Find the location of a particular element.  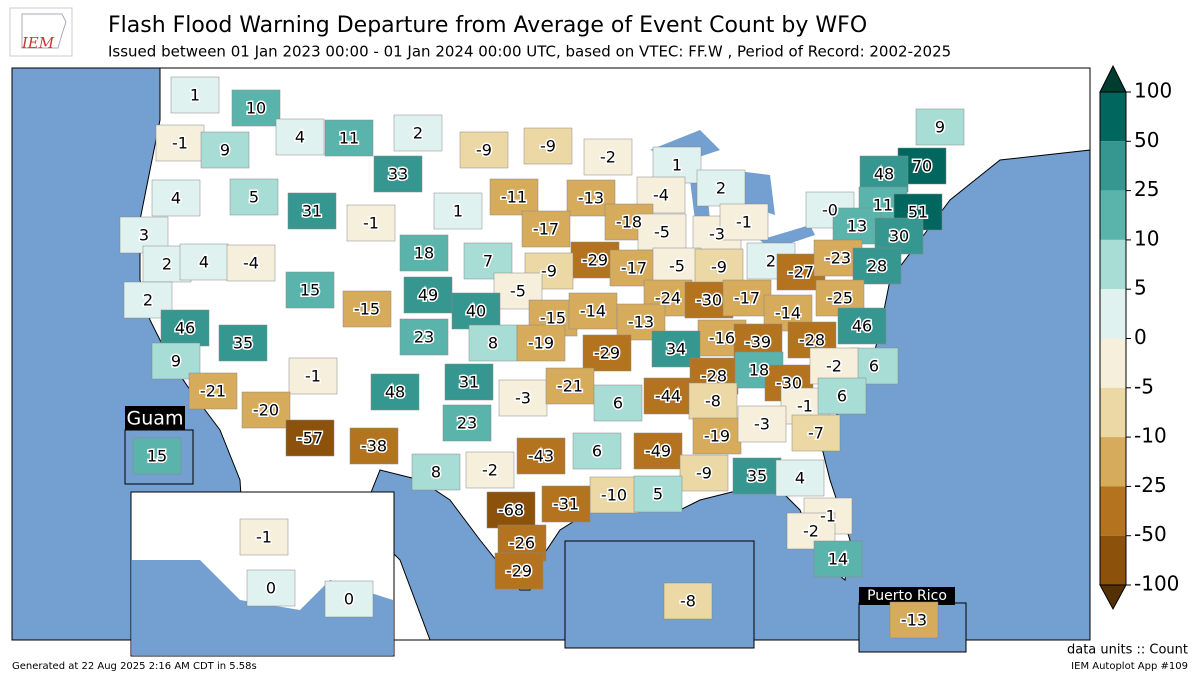

guam-title-bg is located at coordinates (155, 418).